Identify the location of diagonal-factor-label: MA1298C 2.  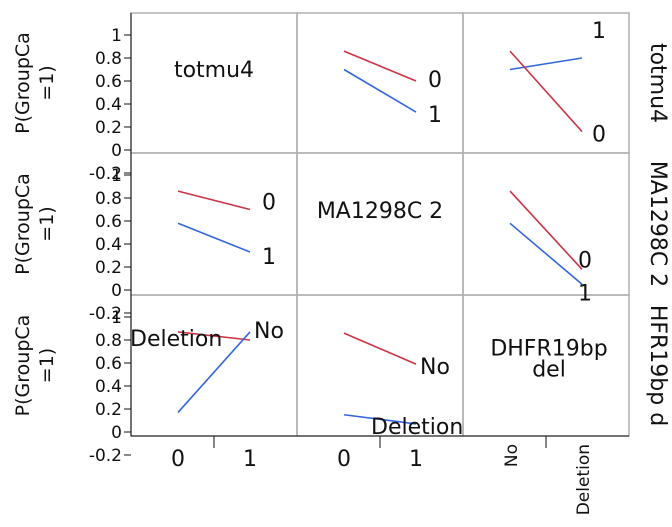
(380, 211).